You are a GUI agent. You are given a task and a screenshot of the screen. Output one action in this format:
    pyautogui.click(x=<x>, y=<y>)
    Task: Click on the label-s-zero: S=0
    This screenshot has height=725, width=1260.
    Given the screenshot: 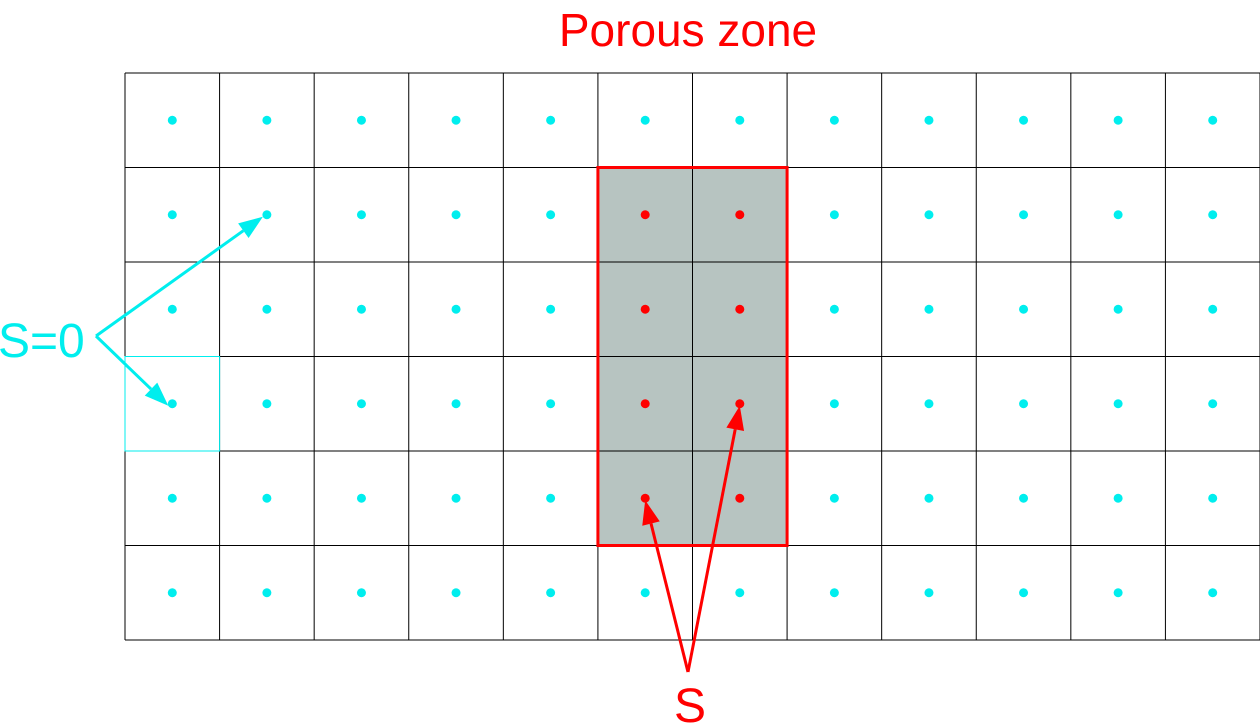 What is the action you would take?
    pyautogui.click(x=42, y=341)
    